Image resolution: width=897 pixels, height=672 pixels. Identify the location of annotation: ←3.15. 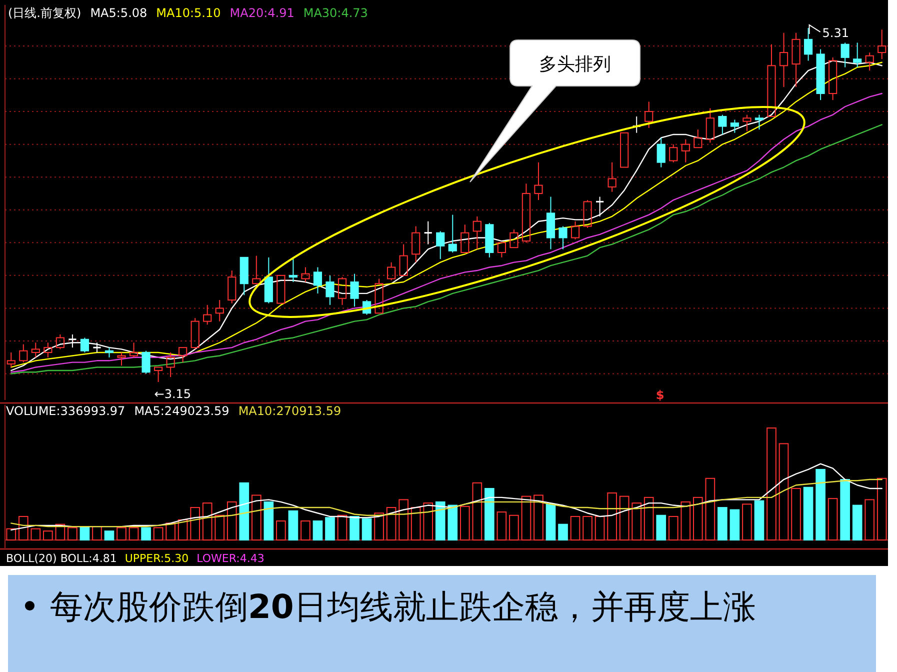
(173, 393).